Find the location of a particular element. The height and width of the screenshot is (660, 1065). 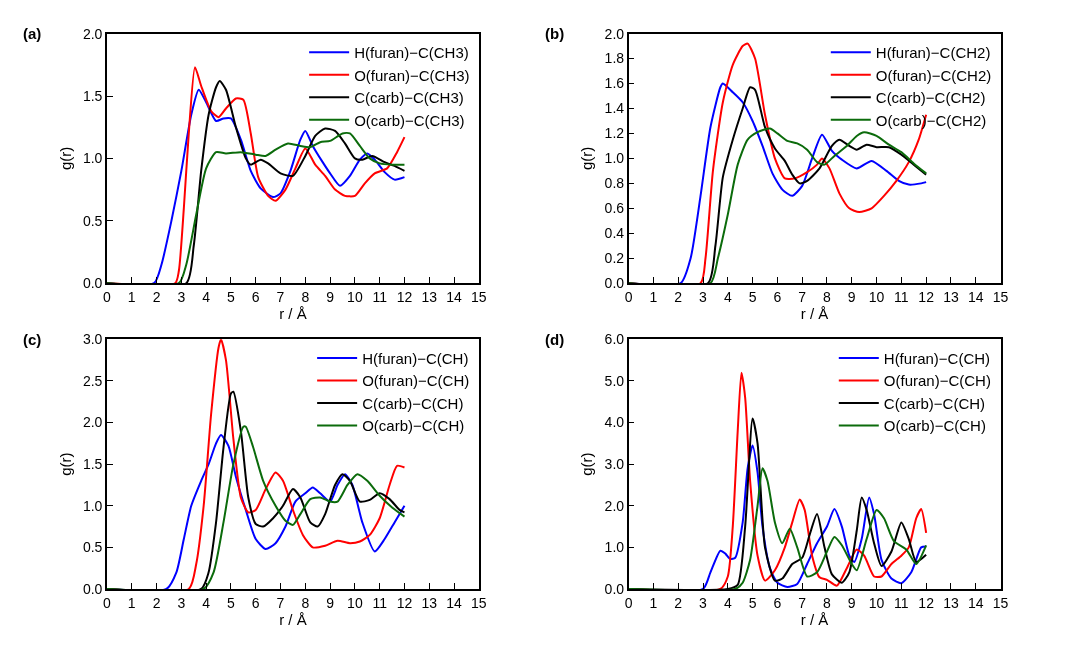

y-tick-label: 2.5 is located at coordinates (92, 380).